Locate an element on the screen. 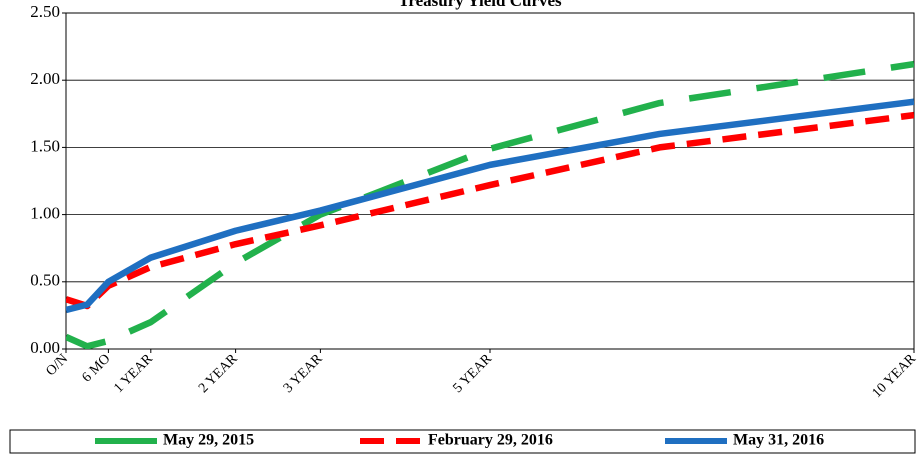  legend-label: May 29, 2015 is located at coordinates (208, 440).